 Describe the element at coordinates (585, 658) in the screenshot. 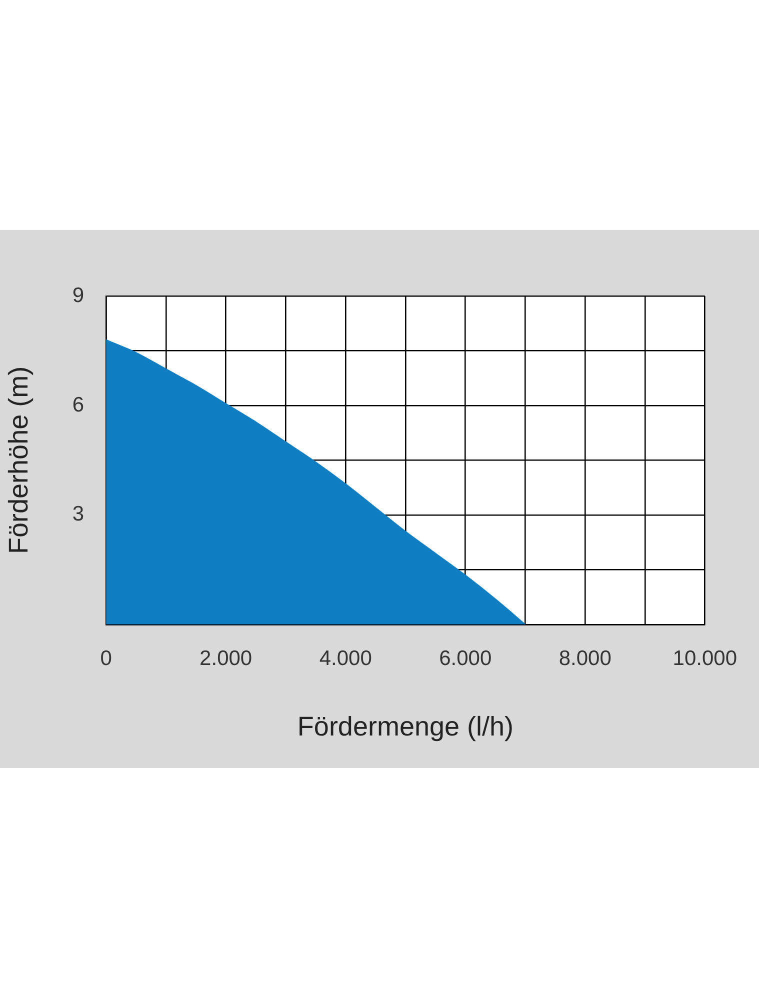

I see `x-tick-label: 8.000` at that location.